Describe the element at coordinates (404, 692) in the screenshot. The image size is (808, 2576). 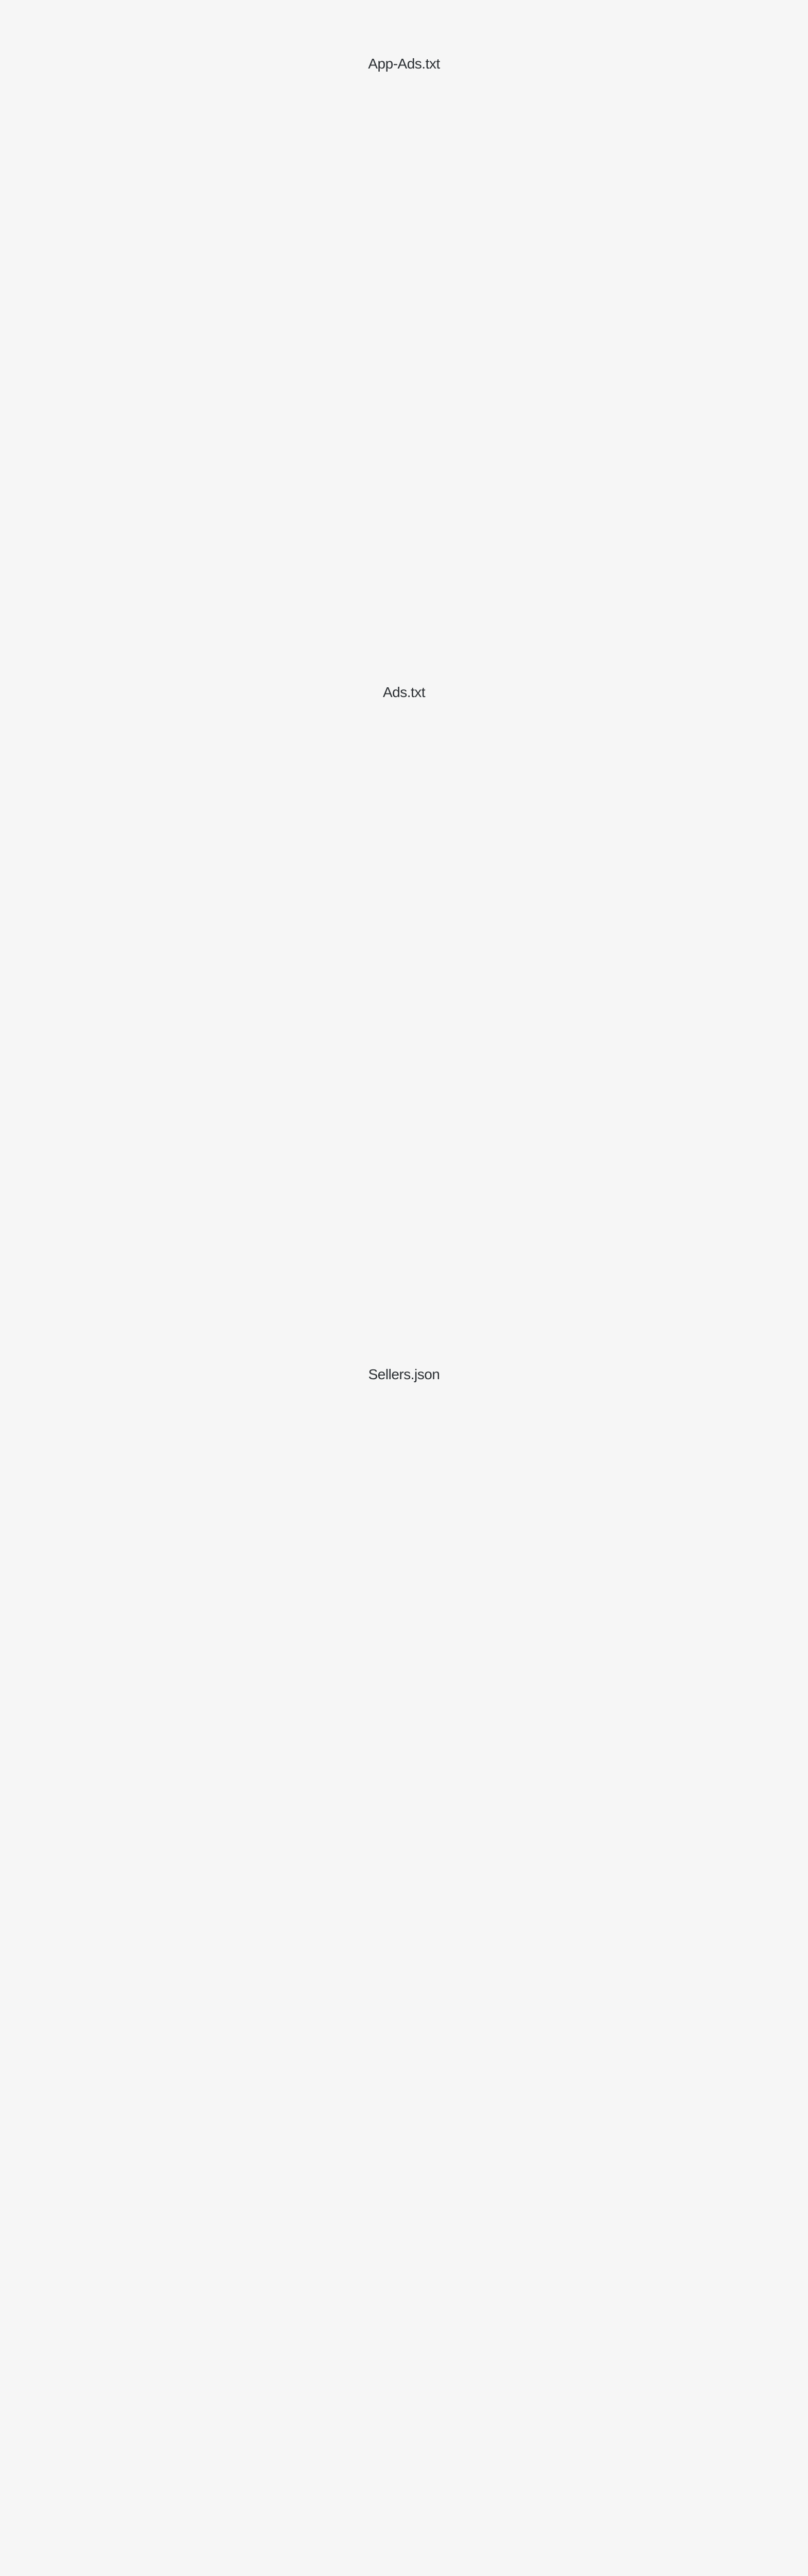
I see `section-title-ads: Ads.txt` at that location.